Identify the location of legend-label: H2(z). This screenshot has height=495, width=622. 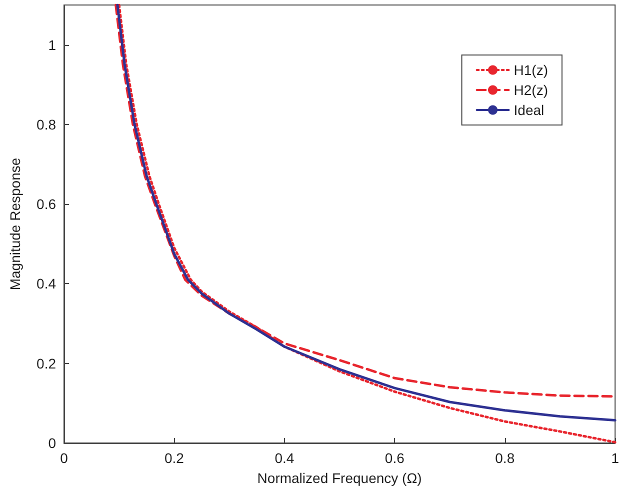
(531, 90).